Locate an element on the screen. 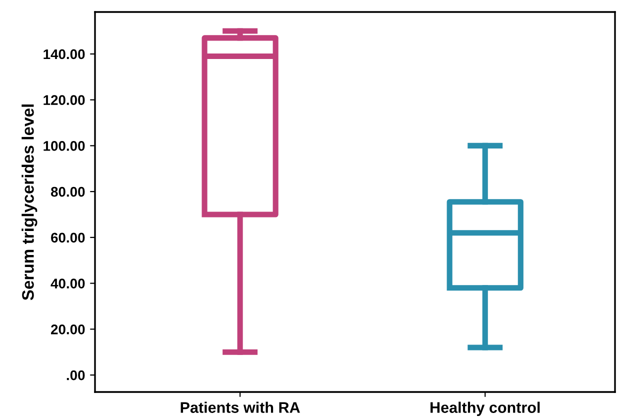  y-tick-label: 100.00 is located at coordinates (64, 146).